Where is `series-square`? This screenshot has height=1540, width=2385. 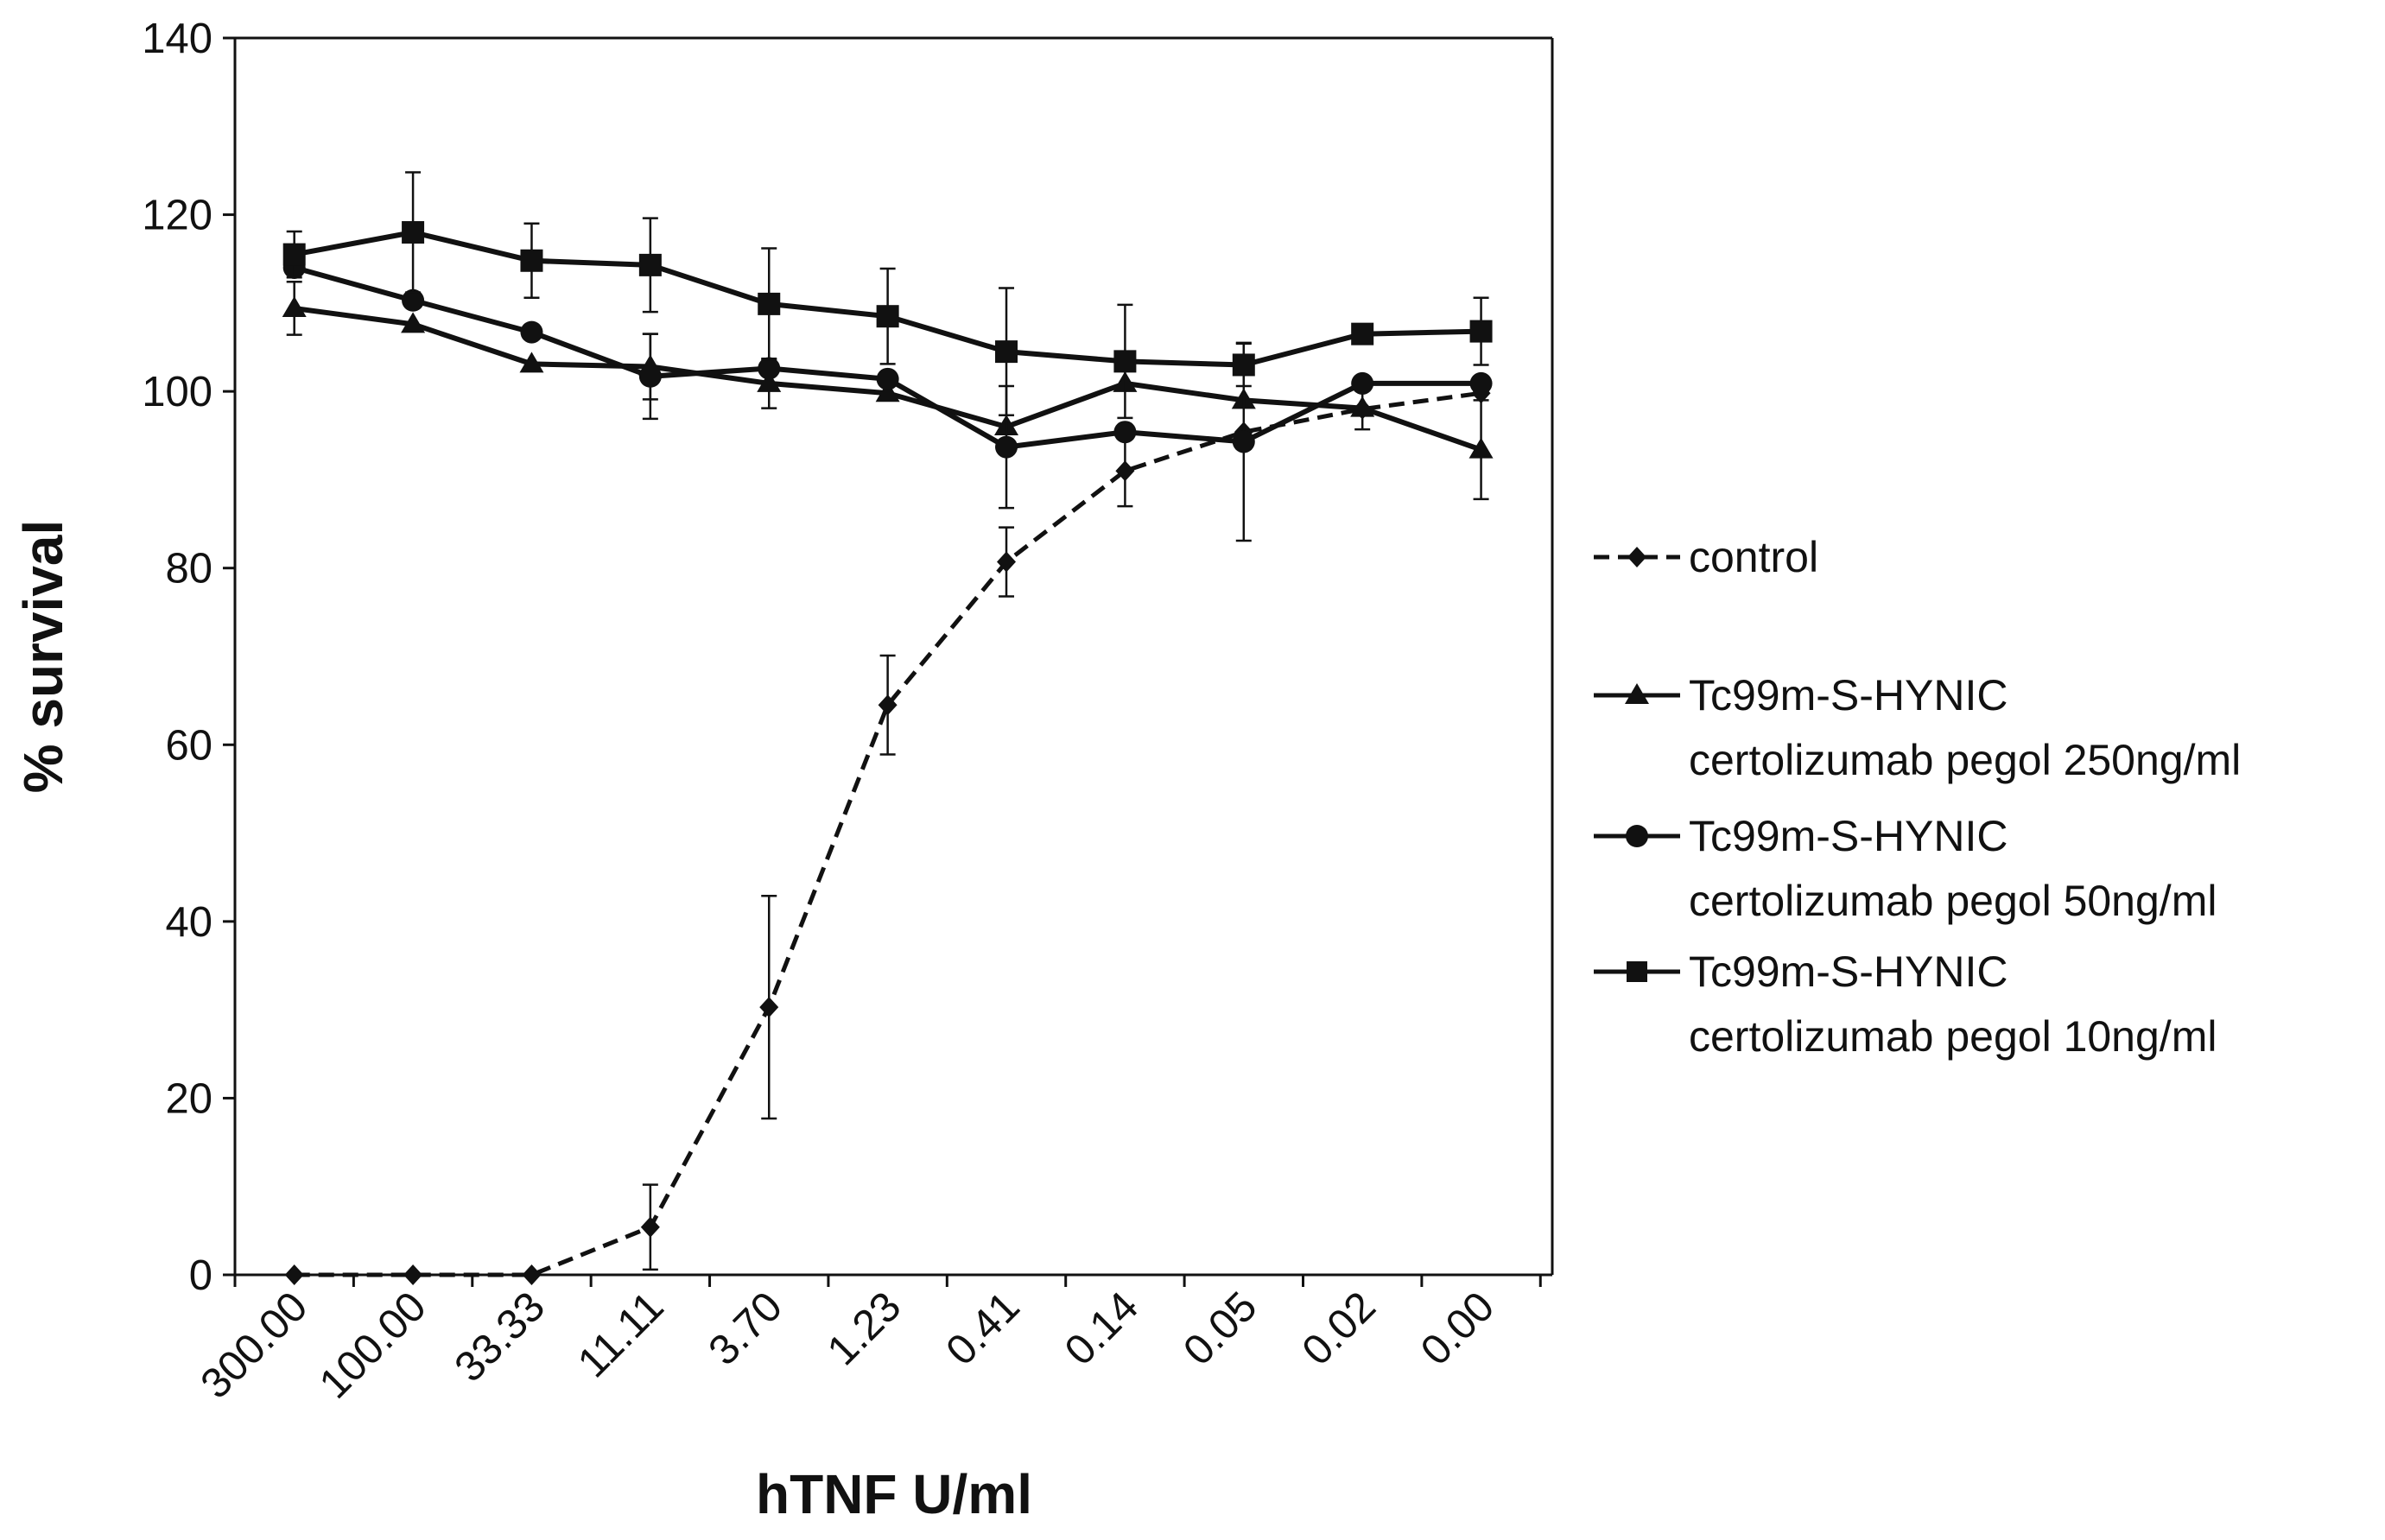
series-square is located at coordinates (887, 295).